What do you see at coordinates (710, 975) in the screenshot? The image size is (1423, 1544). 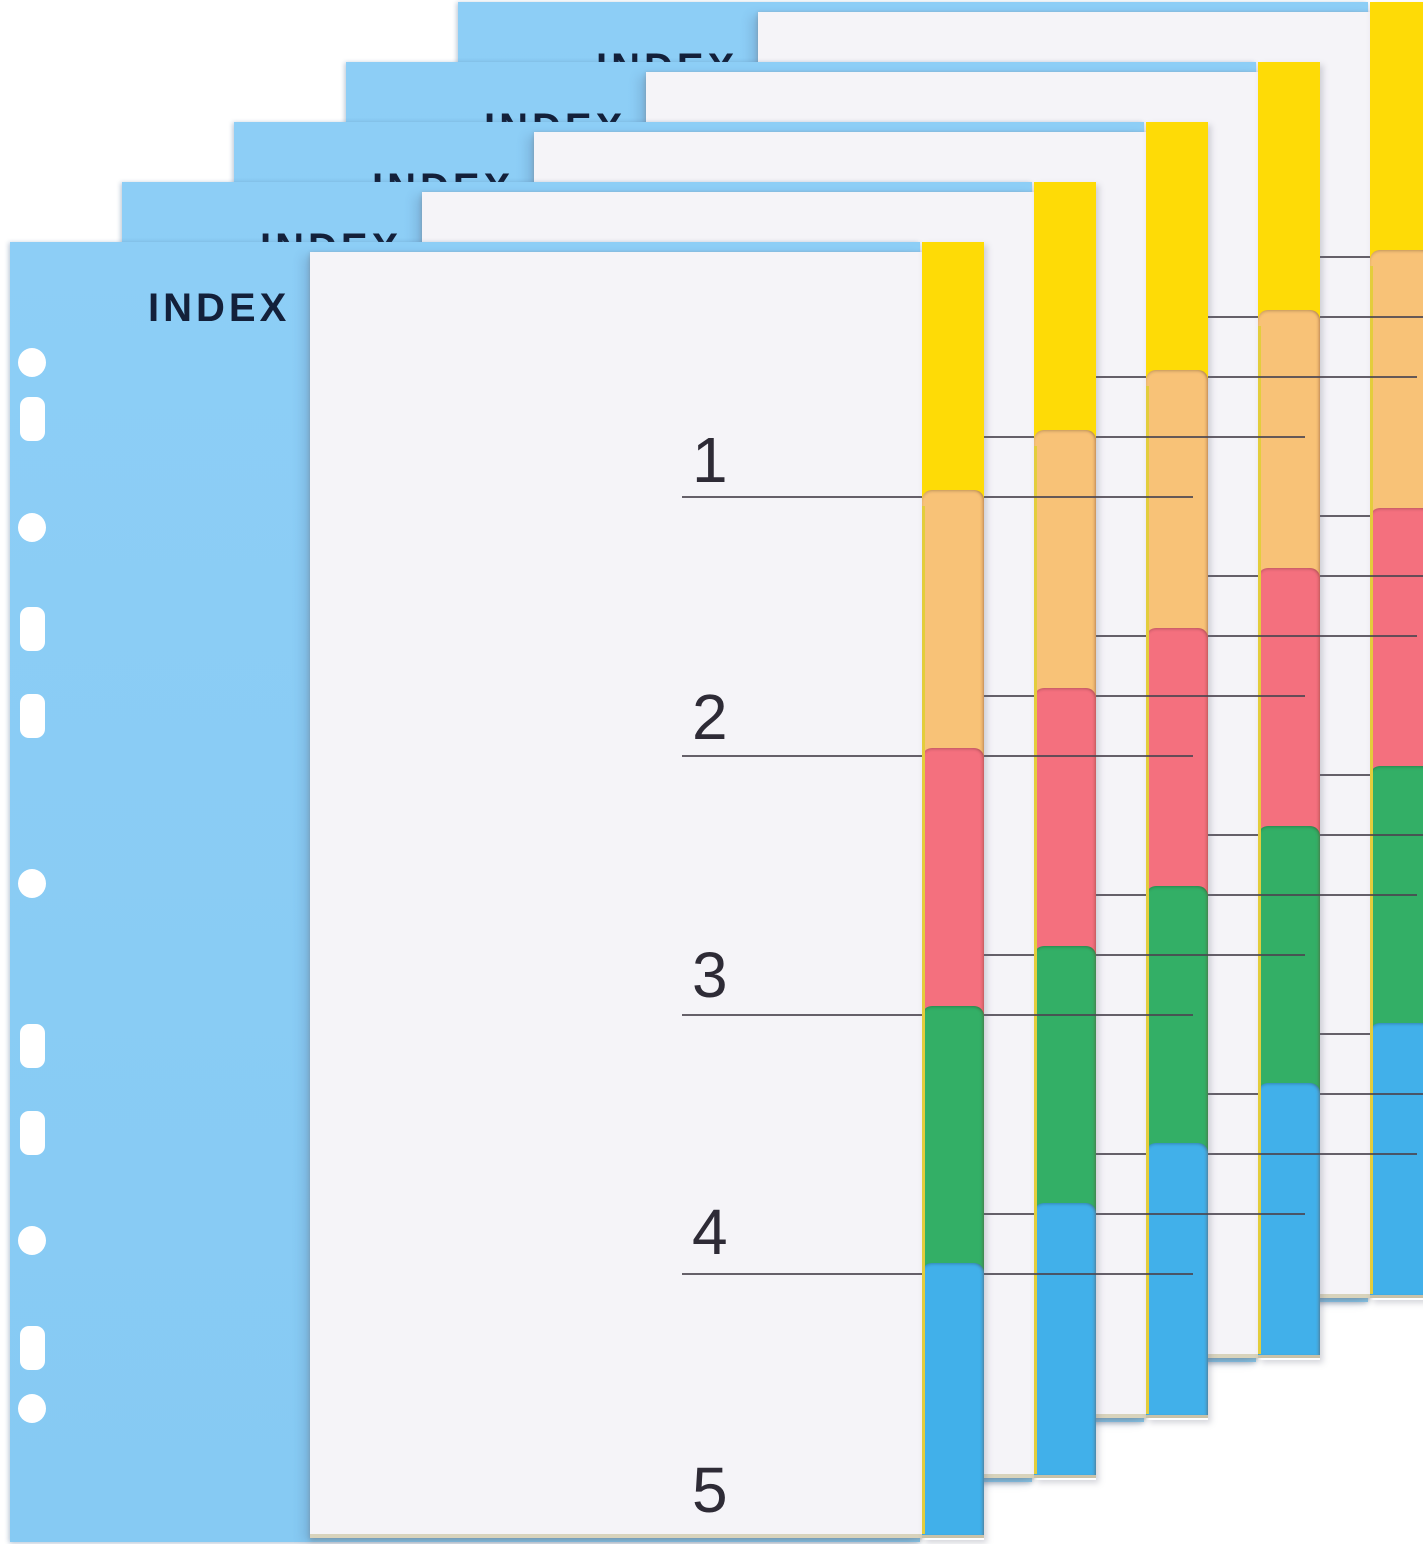 I see `row-number-3: 3` at bounding box center [710, 975].